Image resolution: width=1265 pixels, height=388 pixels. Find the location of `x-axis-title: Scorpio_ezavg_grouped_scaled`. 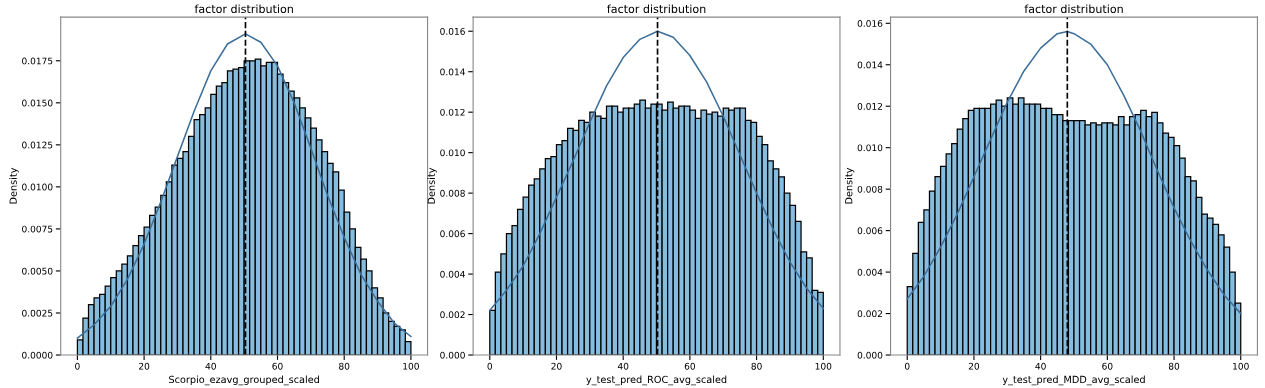

x-axis-title: Scorpio_ezavg_grouped_scaled is located at coordinates (244, 380).